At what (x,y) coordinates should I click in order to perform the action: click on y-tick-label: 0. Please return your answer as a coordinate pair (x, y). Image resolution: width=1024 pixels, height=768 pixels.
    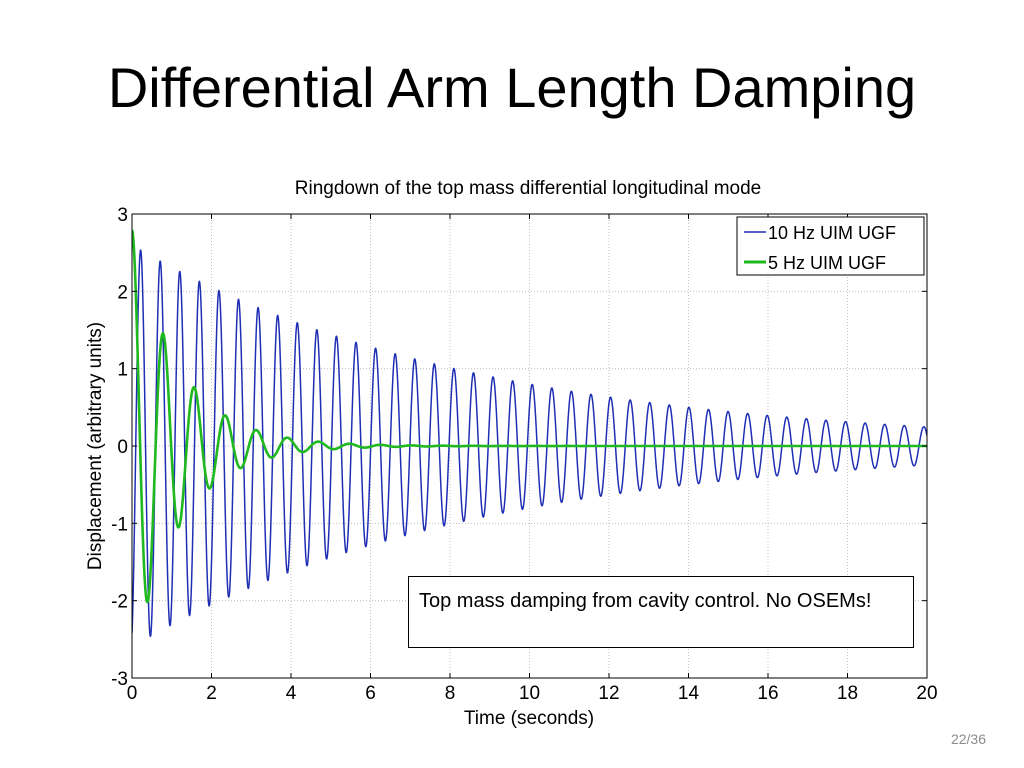
    Looking at the image, I should click on (122, 447).